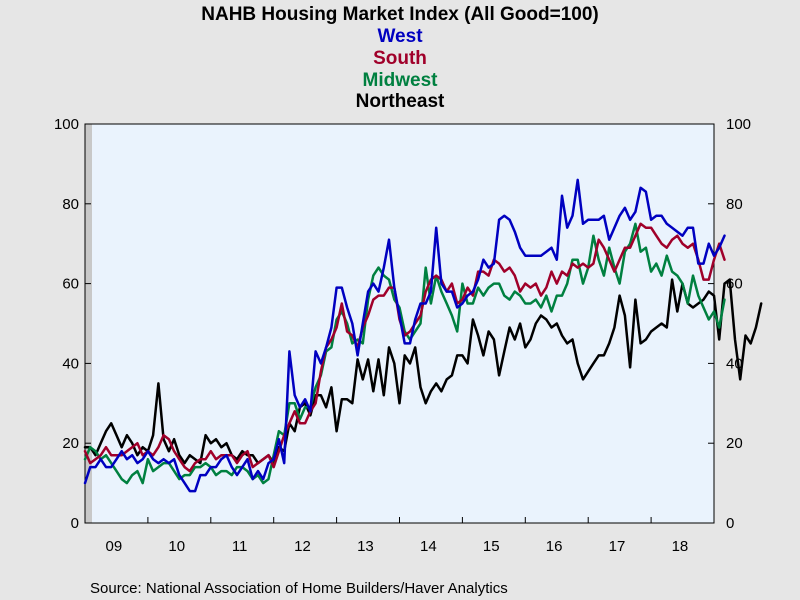  What do you see at coordinates (113, 546) in the screenshot?
I see `x-tick-label: 09` at bounding box center [113, 546].